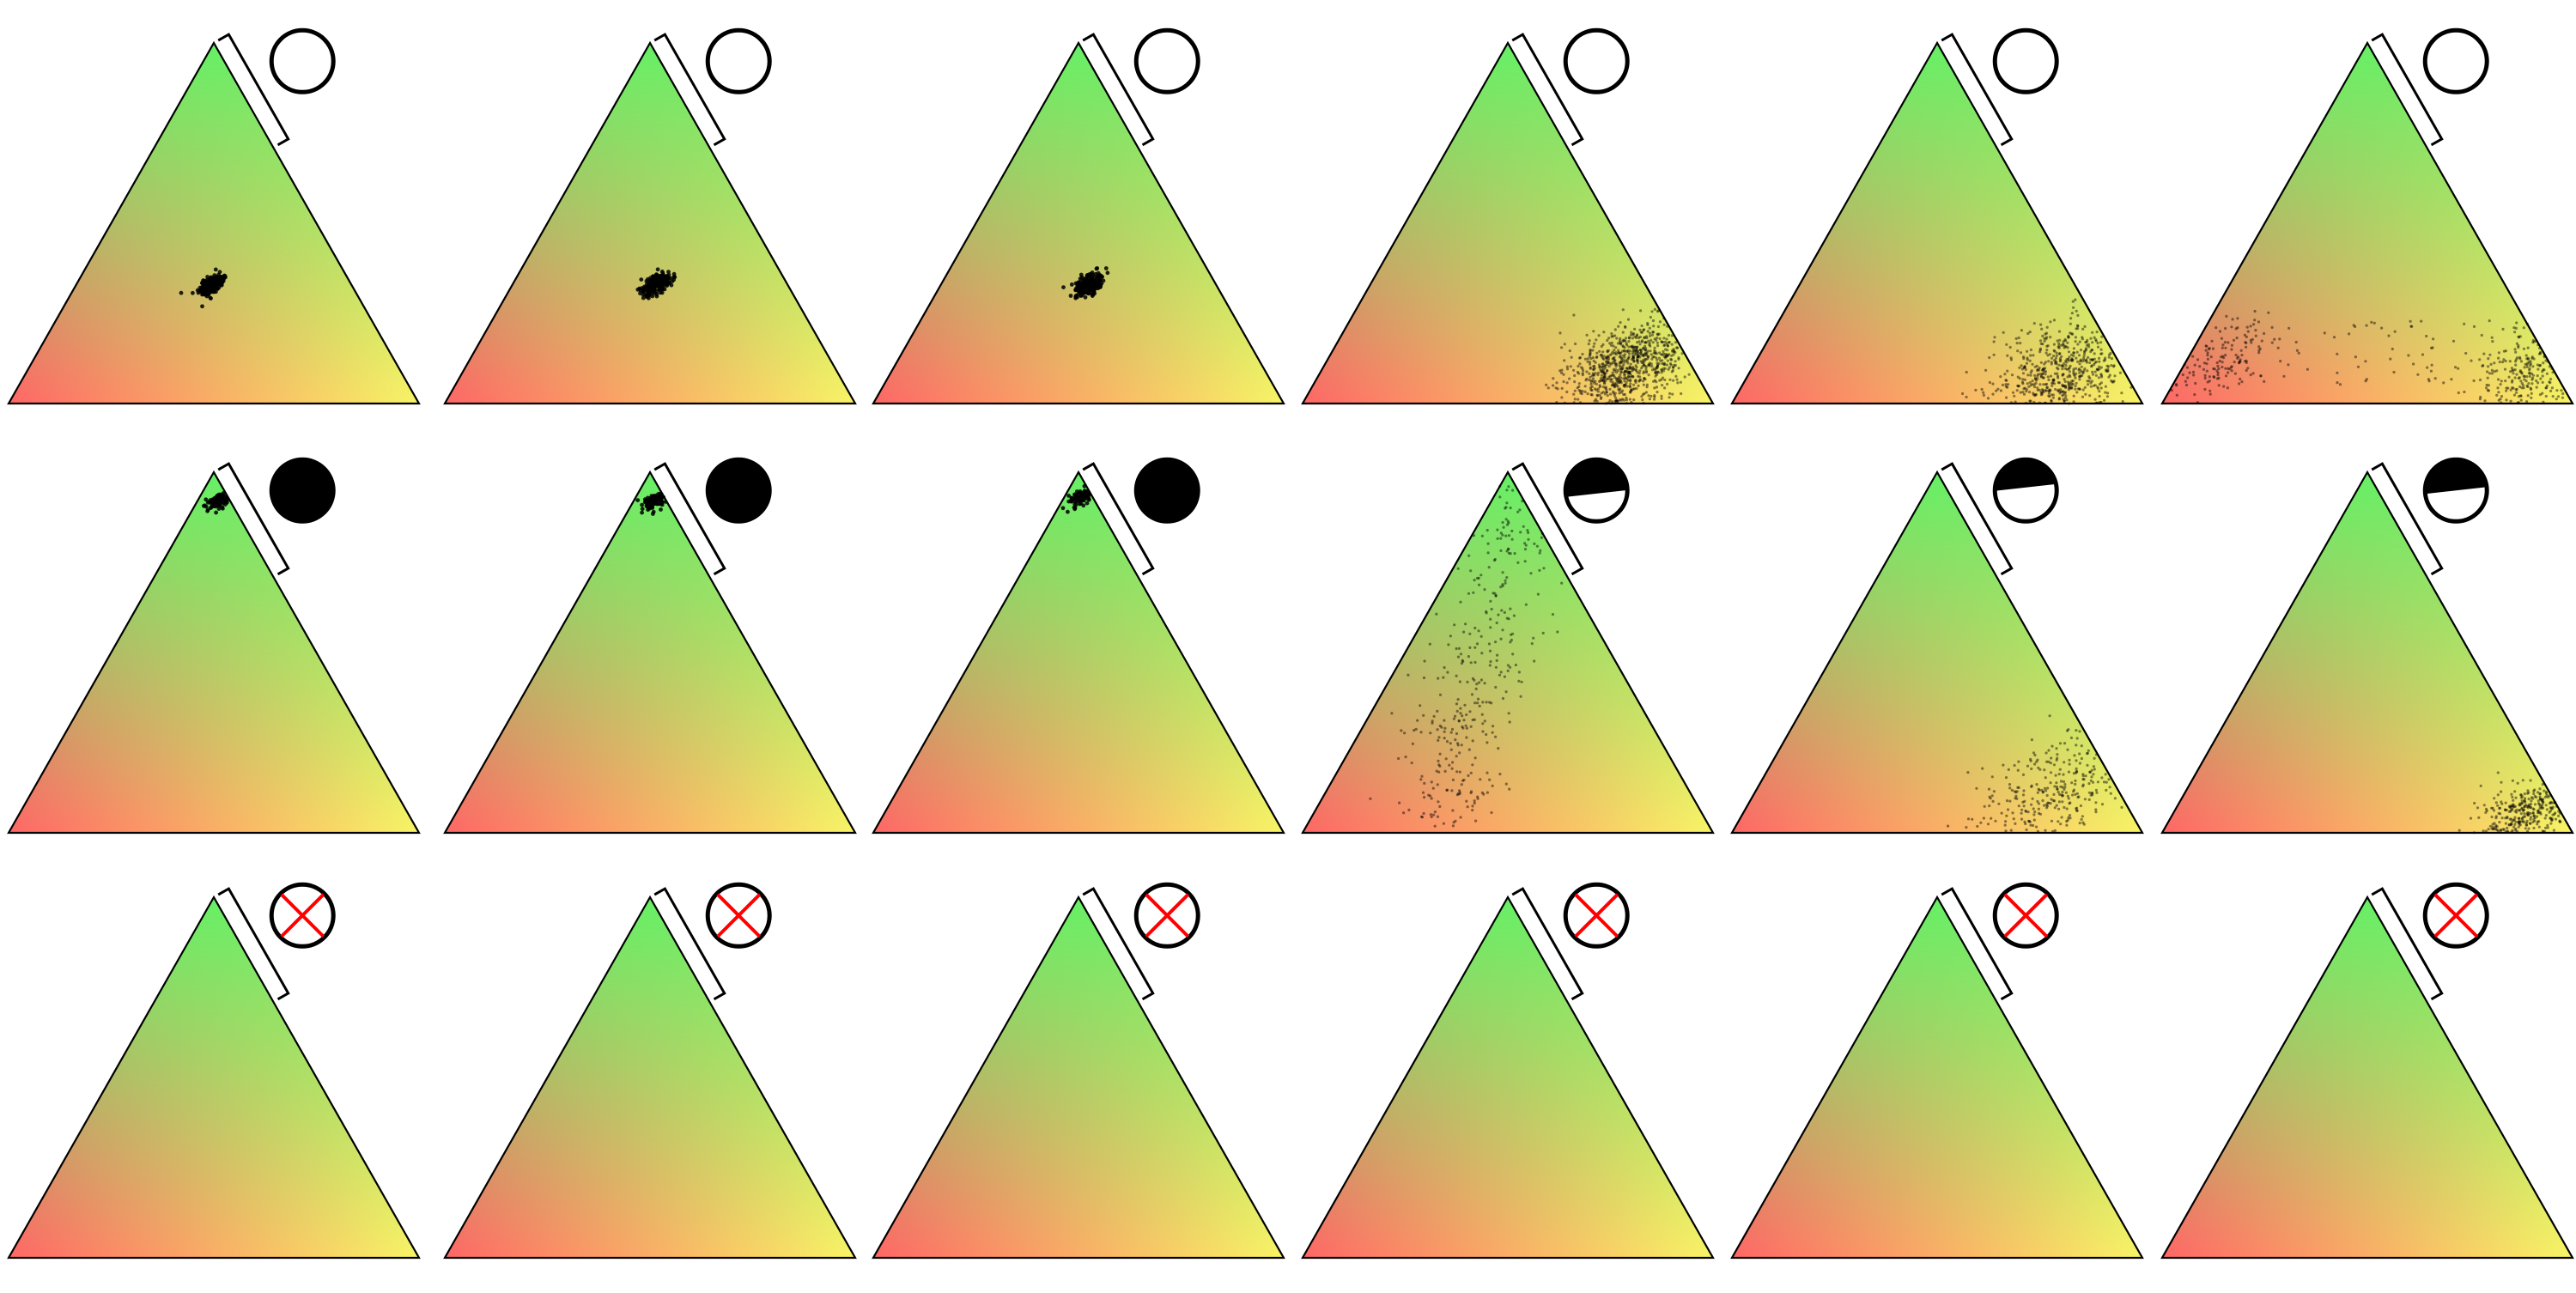 This screenshot has width=2576, height=1293. Describe the element at coordinates (2026, 490) in the screenshot. I see `half-filled-circle-icon` at that location.